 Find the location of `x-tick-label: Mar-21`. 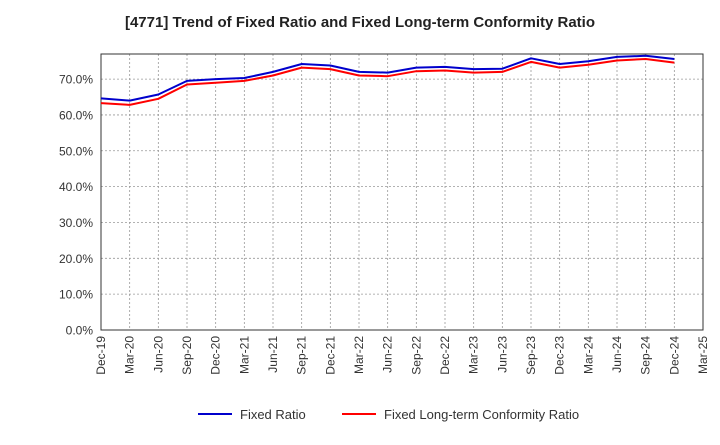

x-tick-label: Mar-21 is located at coordinates (244, 355).